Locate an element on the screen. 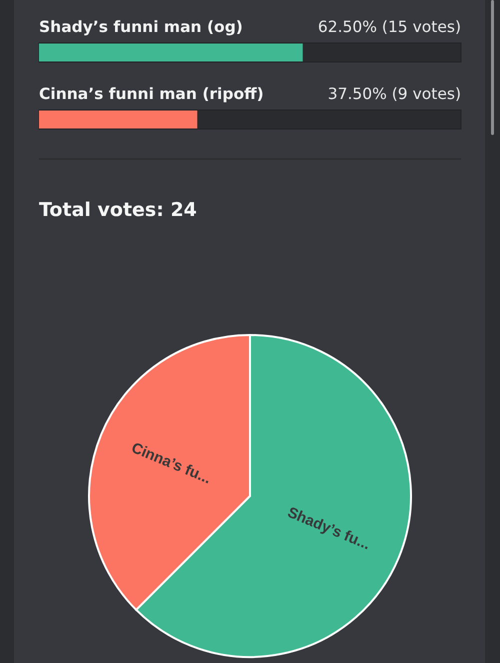  data-label: 37.50% (9 votes) is located at coordinates (394, 94).